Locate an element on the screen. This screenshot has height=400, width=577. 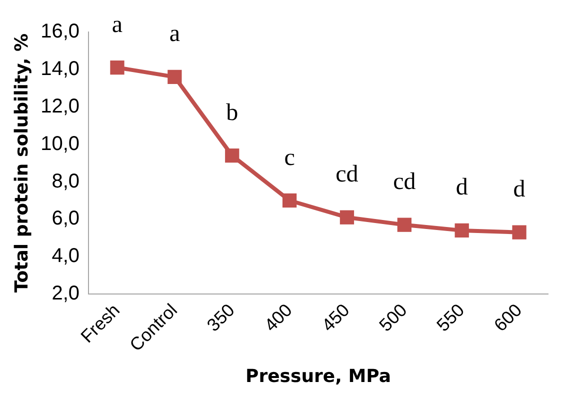
y-tick-label: 2,0 is located at coordinates (66, 293).